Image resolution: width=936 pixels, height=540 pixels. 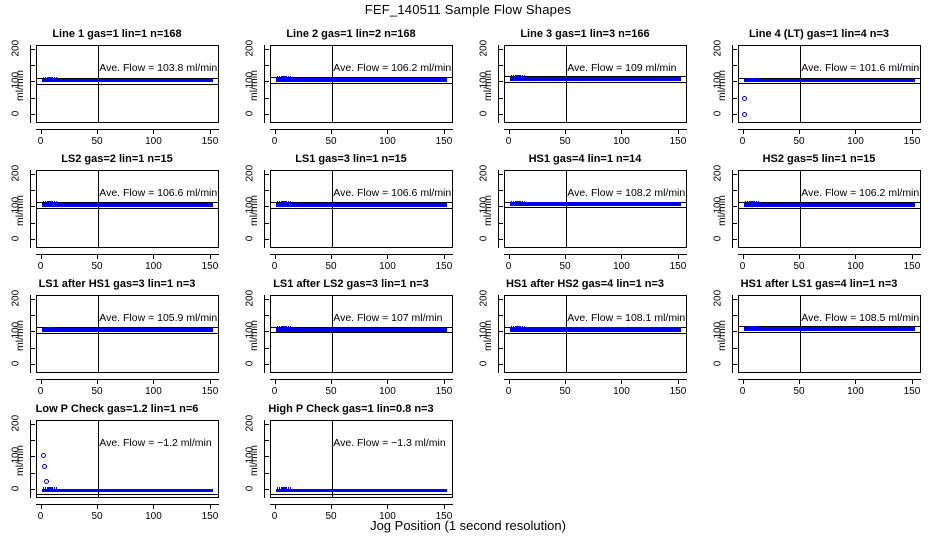 I want to click on average-flow-annotation: Ave. Flow = 106.6 ml/min, so click(x=392, y=192).